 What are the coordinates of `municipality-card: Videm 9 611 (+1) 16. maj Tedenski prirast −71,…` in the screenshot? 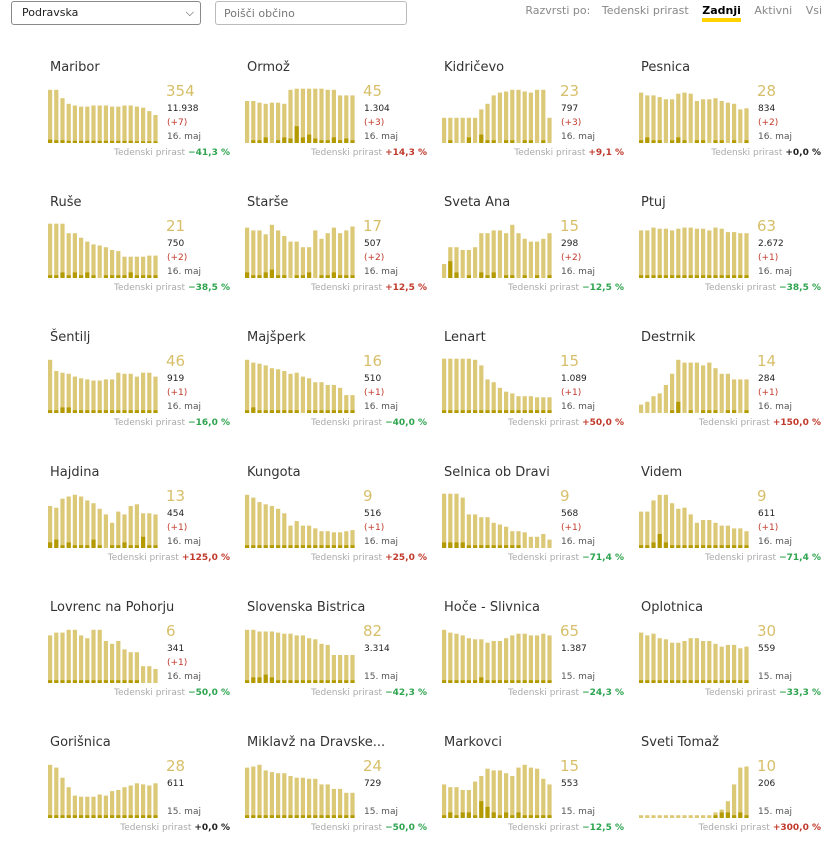 It's located at (730, 527).